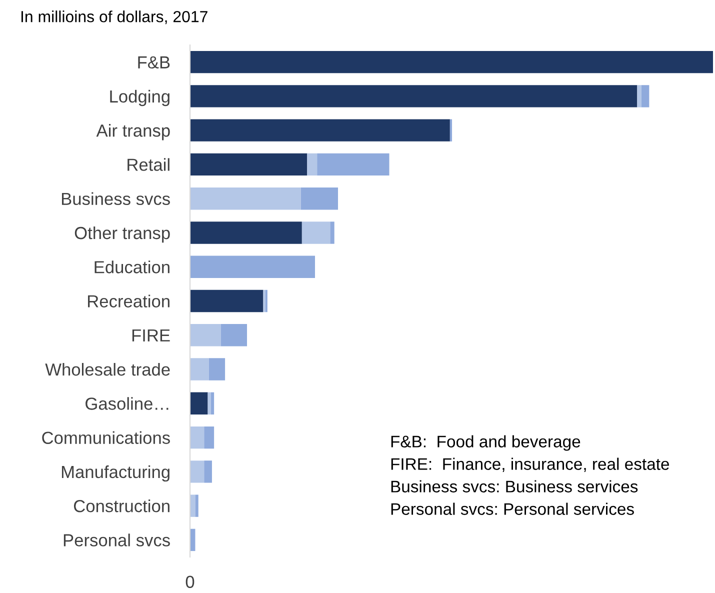 Image resolution: width=715 pixels, height=593 pixels. Describe the element at coordinates (122, 506) in the screenshot. I see `y-tick-label: Construction` at that location.